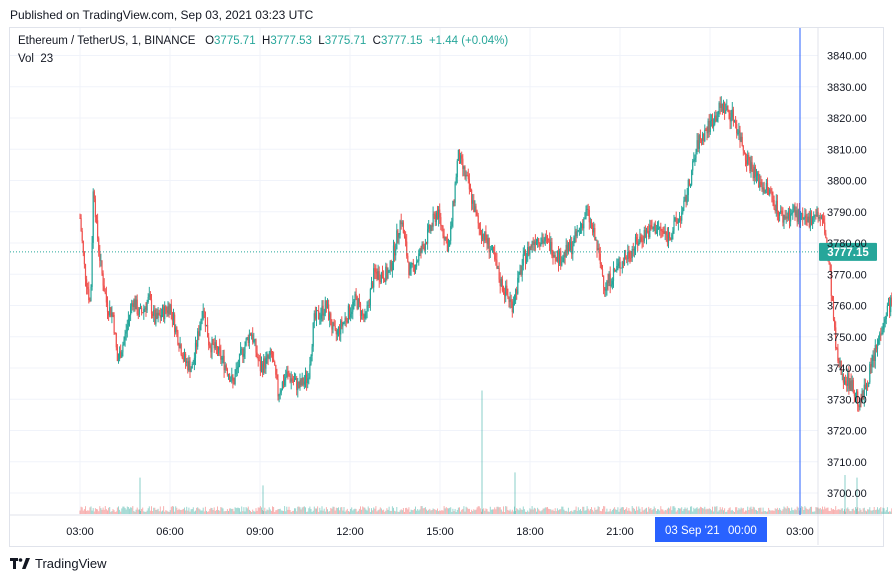 The image size is (892, 581). Describe the element at coordinates (266, 41) in the screenshot. I see `high-label: H` at that location.